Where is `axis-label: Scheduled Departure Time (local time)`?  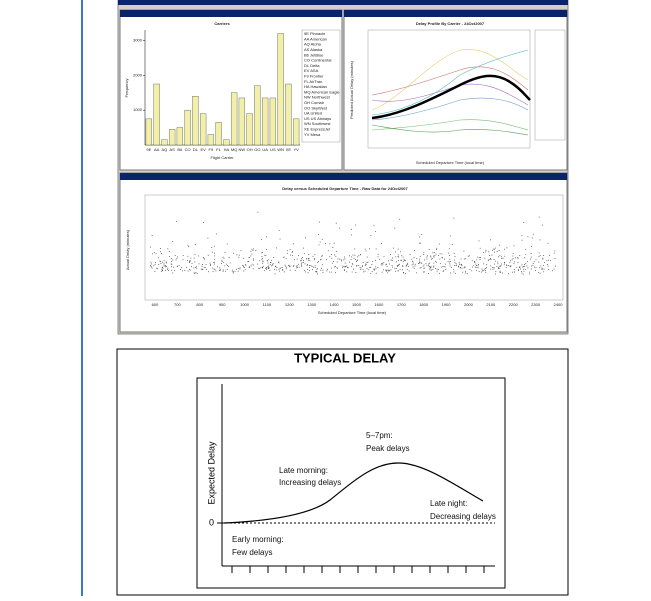
axis-label: Scheduled Departure Time (local time) is located at coordinates (352, 312).